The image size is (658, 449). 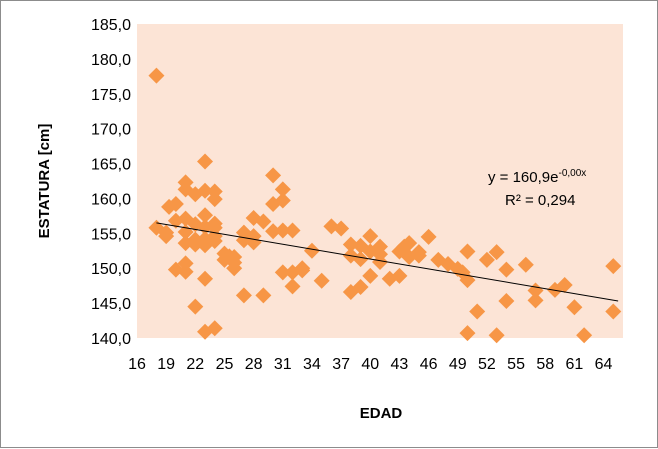 I want to click on x-tick-label: 31, so click(x=283, y=364).